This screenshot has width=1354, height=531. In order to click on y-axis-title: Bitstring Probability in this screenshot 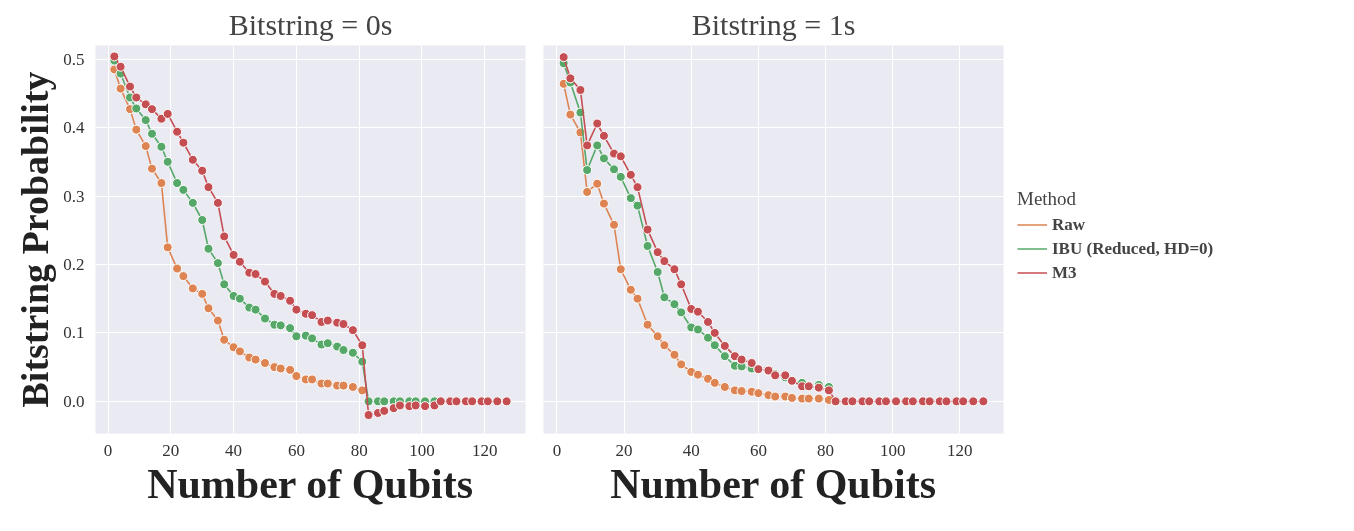, I will do `click(35, 239)`.